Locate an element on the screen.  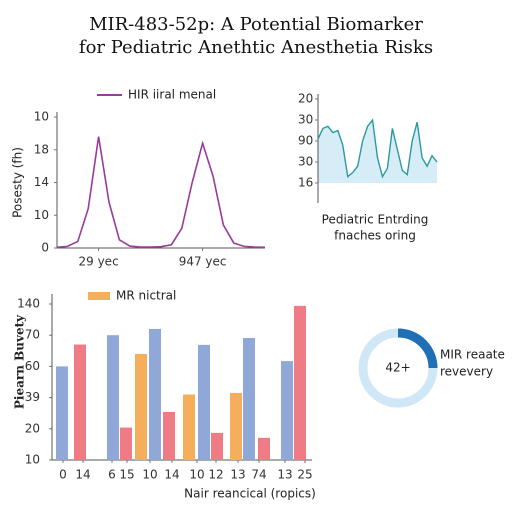
x-tick-label: 947 yec is located at coordinates (203, 262).